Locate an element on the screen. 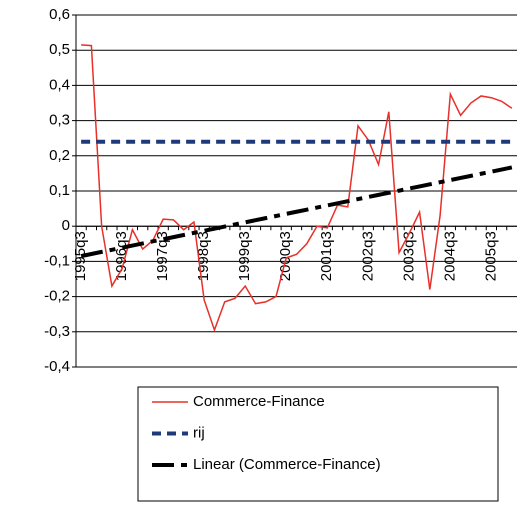 The image size is (524, 506). x-tick-label: 2003q3 is located at coordinates (408, 256).